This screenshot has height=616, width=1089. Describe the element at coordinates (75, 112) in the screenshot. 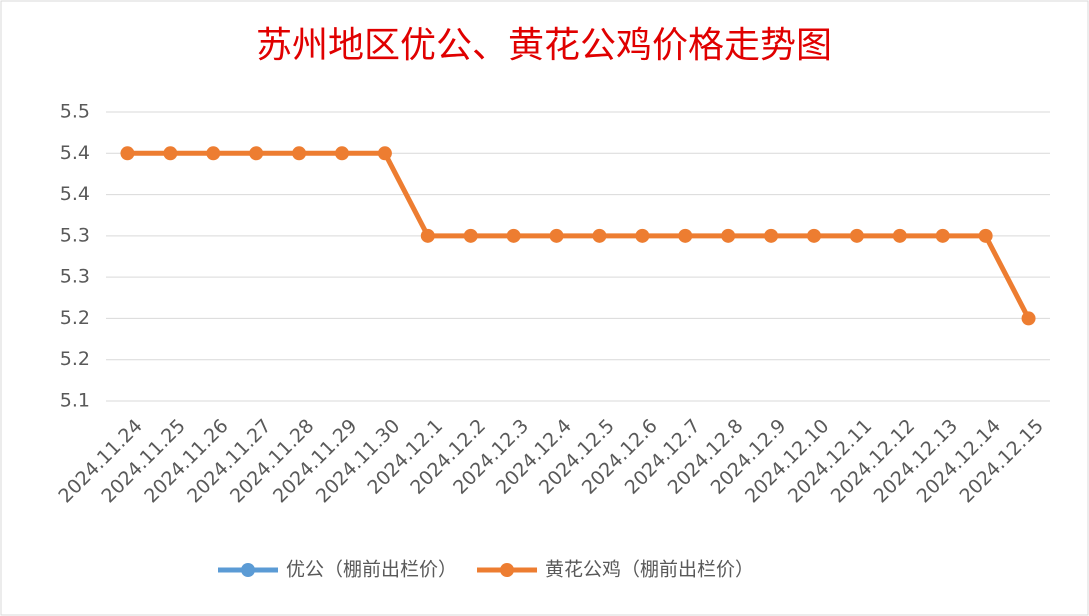

I see `y-tick-label: 5.5` at that location.